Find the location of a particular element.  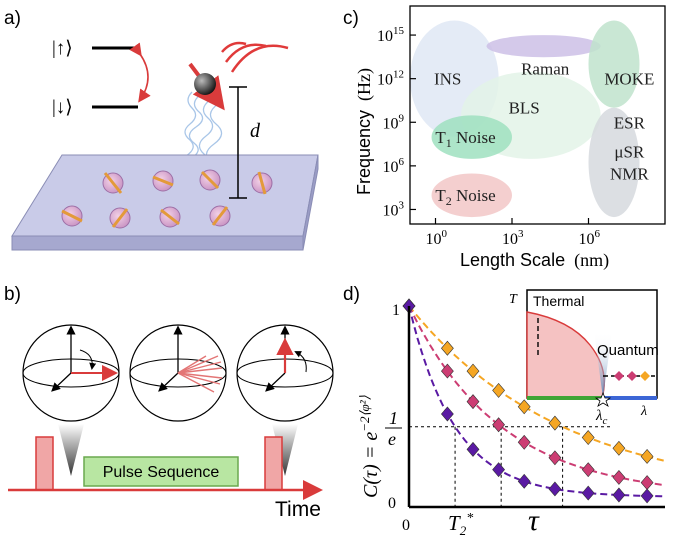

sensor-ball-icon is located at coordinates (205, 84).